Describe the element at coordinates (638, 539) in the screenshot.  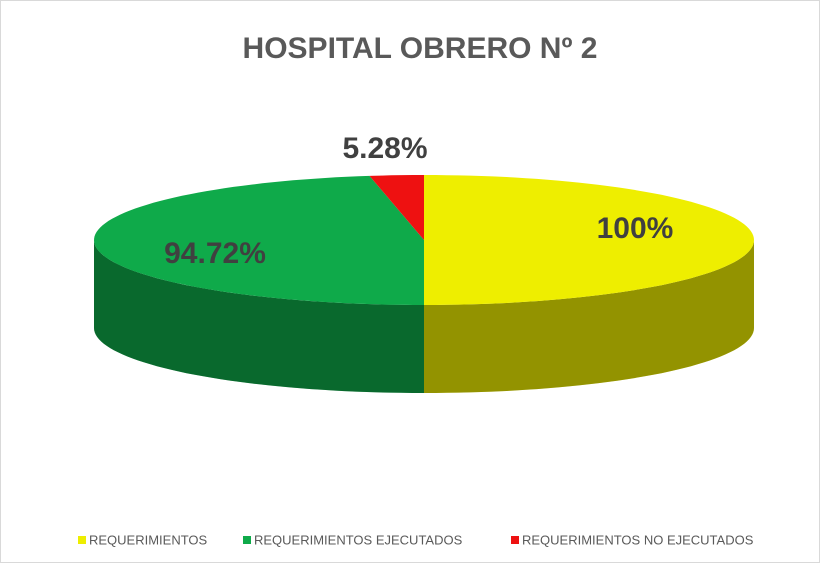
I see `legend-label: REQUERIMIENTOS NO EJECUTADOS` at that location.